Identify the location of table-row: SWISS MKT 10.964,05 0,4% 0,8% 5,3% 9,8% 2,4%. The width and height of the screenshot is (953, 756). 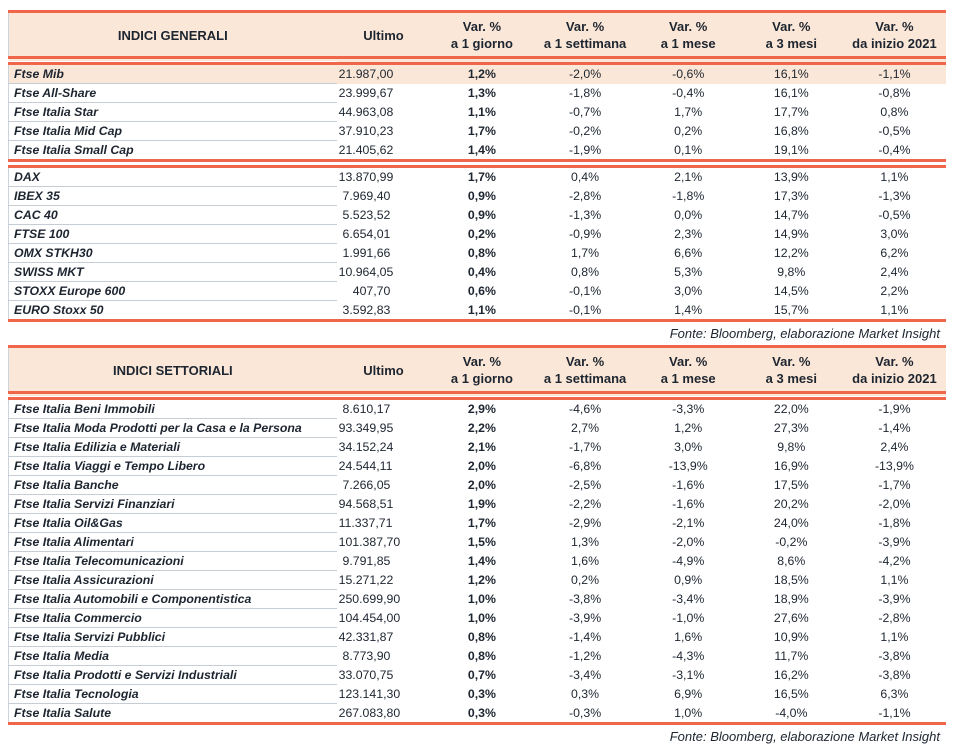
(477, 272).